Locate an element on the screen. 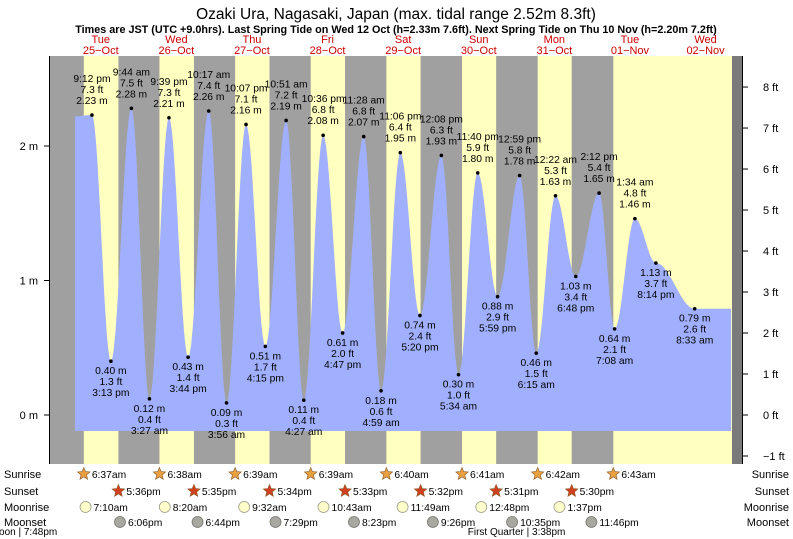  extreme-label: 7.5 ft is located at coordinates (131, 83).